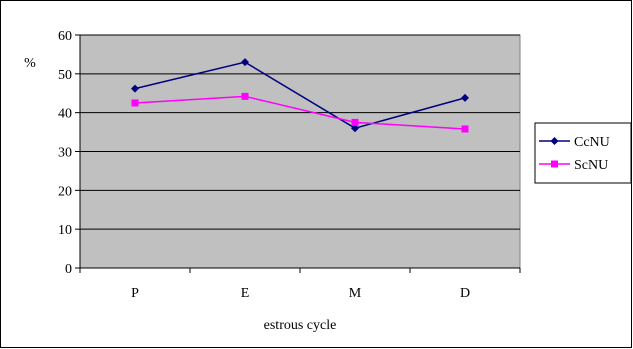 The height and width of the screenshot is (349, 633). What do you see at coordinates (65, 75) in the screenshot?
I see `y-tick-label: 50` at bounding box center [65, 75].